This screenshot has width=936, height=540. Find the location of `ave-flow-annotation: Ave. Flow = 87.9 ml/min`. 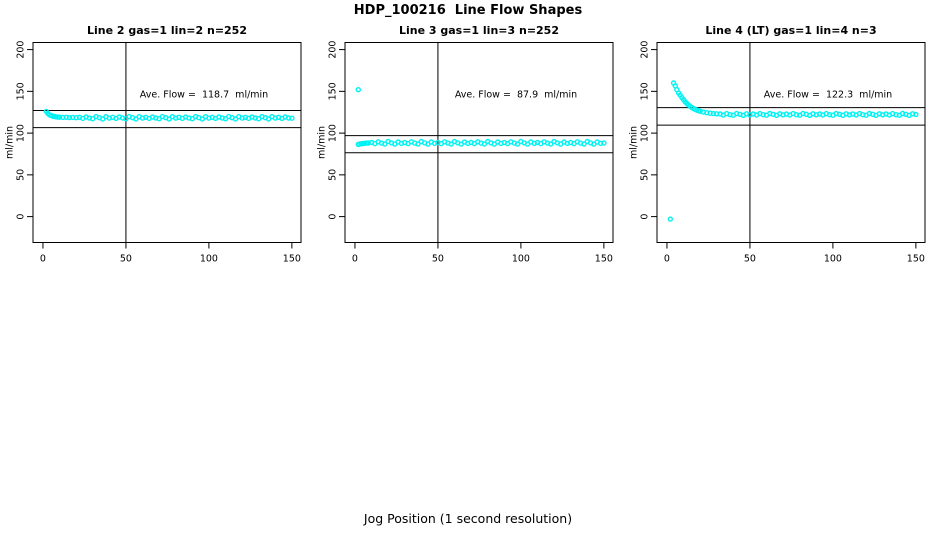

ave-flow-annotation: Ave. Flow = 87.9 ml/min is located at coordinates (516, 95).